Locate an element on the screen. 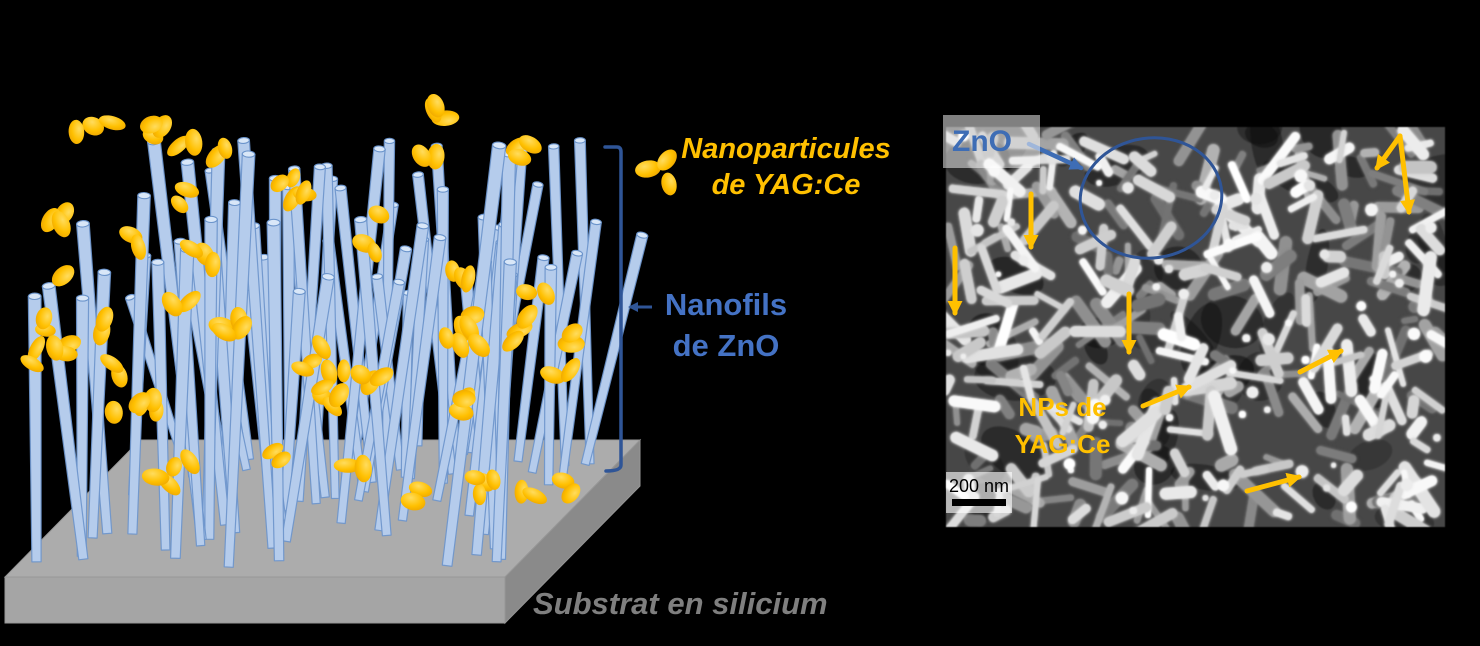 This screenshot has width=1480, height=646. sem-label-zno: ZnO is located at coordinates (991, 141).